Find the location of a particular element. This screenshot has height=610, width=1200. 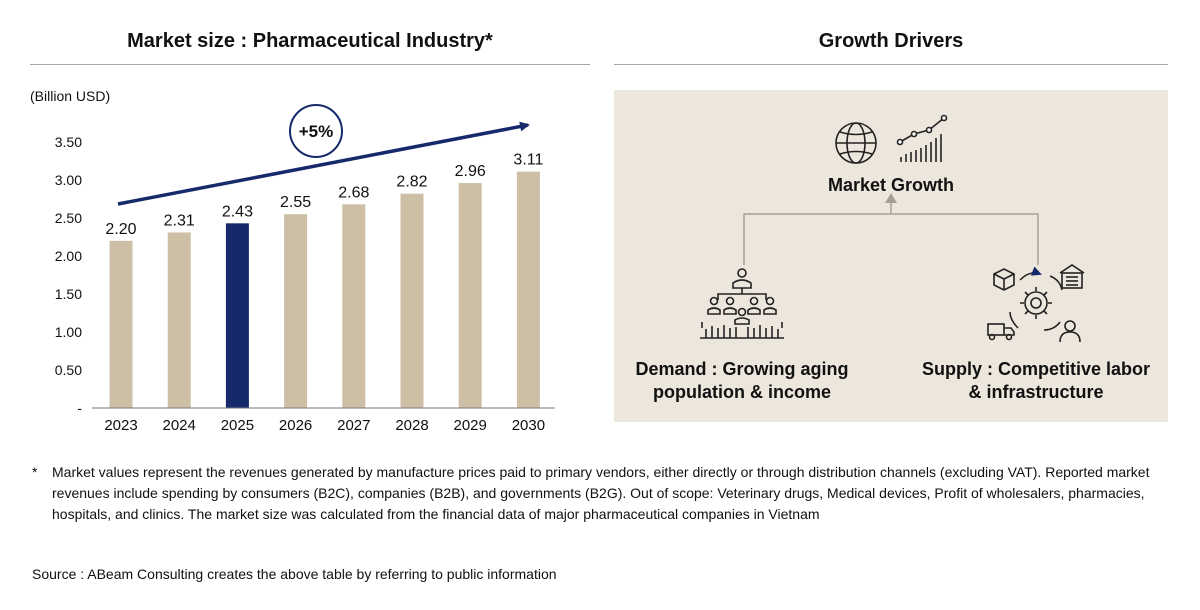

growth-drivers-title: Growth Drivers is located at coordinates (891, 41).